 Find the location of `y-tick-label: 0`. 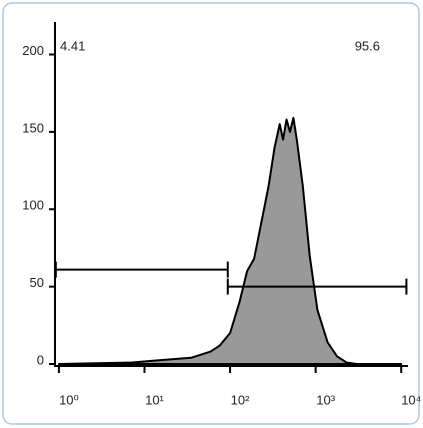

y-tick-label: 0 is located at coordinates (40, 359).